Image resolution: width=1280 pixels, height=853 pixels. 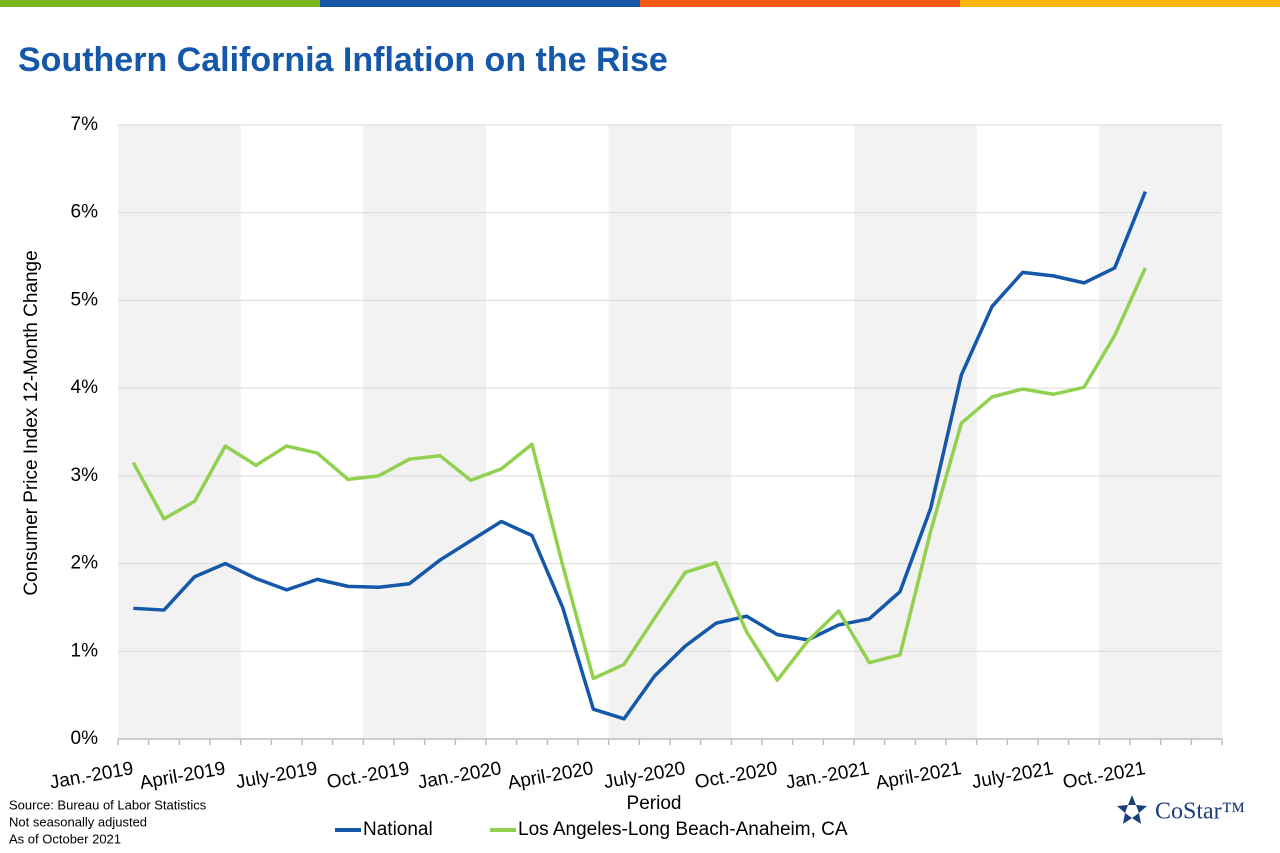 What do you see at coordinates (644, 775) in the screenshot?
I see `x-tick-label: July-2020` at bounding box center [644, 775].